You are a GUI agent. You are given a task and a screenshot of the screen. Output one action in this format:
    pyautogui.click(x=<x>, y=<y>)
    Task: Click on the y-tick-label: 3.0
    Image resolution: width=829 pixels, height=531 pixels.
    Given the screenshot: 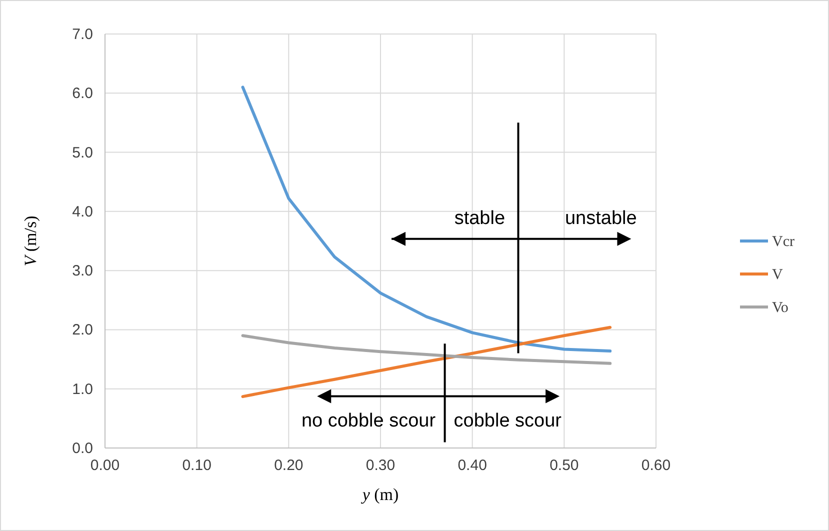 What is the action you would take?
    pyautogui.click(x=82, y=271)
    